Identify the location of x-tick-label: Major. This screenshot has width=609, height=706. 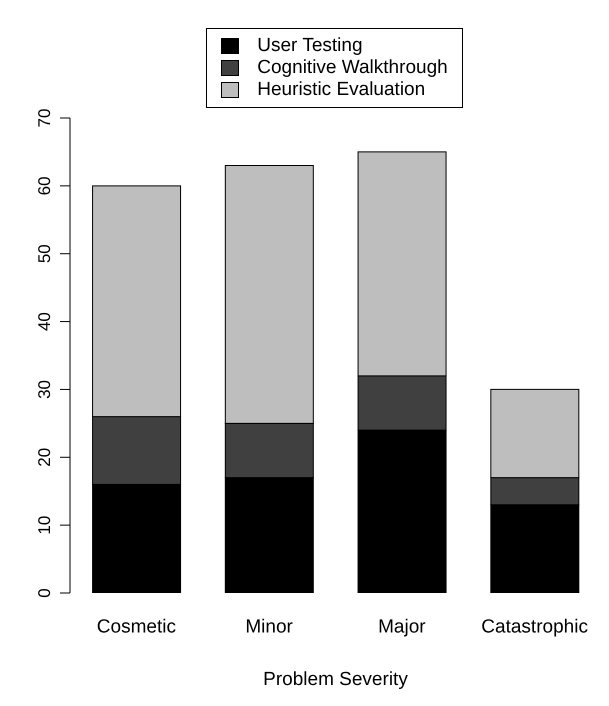
(402, 627).